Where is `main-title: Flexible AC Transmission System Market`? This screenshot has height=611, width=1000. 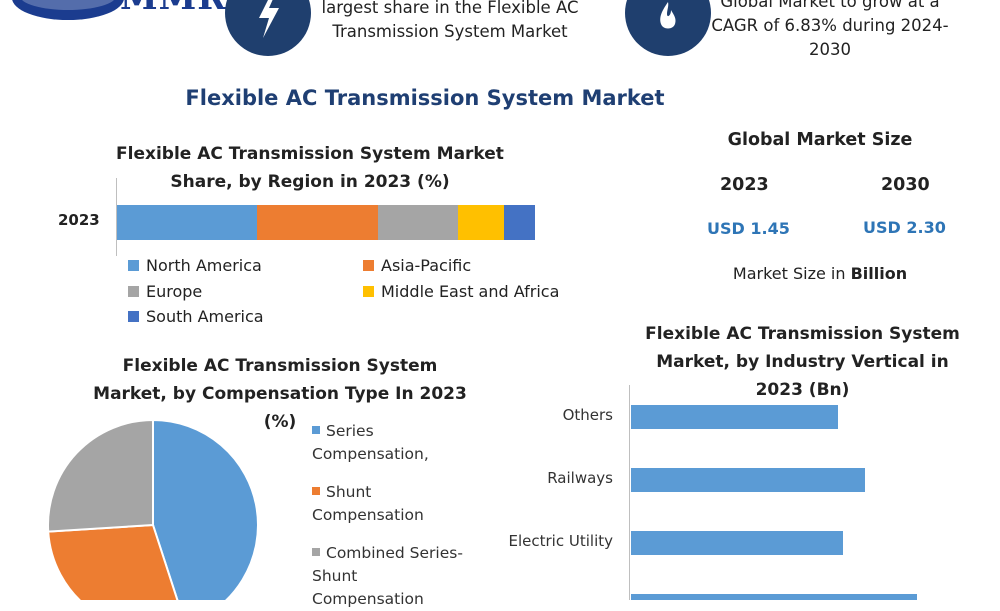 main-title: Flexible AC Transmission System Market is located at coordinates (425, 98).